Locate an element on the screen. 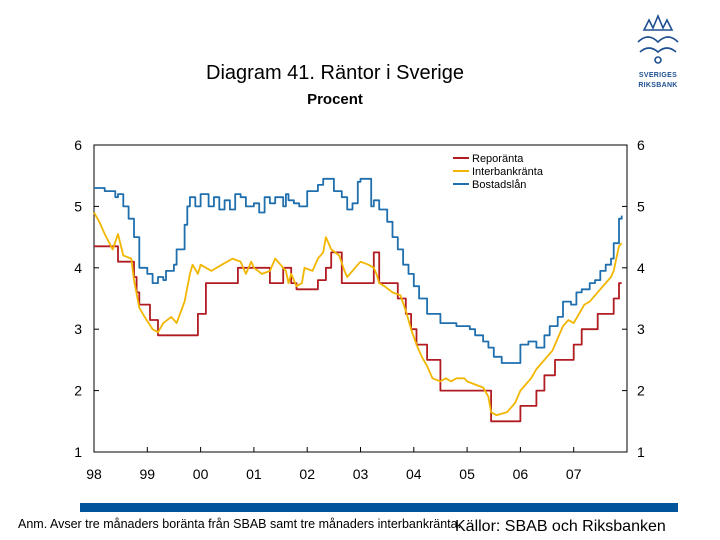 The width and height of the screenshot is (720, 540). chart-subtitle: Procent is located at coordinates (335, 99).